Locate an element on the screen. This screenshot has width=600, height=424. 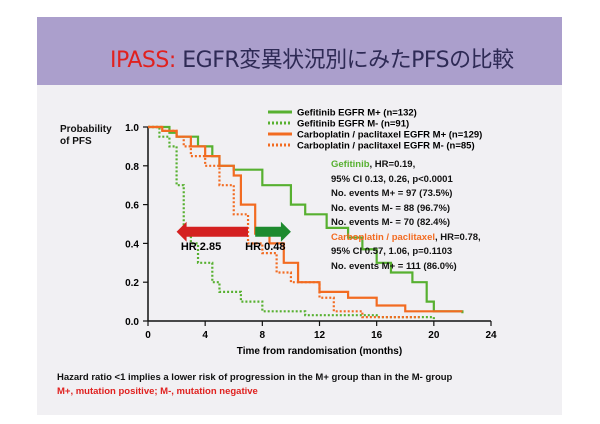
stat-line: No. events M+ = 97 (73.5%) is located at coordinates (392, 193).